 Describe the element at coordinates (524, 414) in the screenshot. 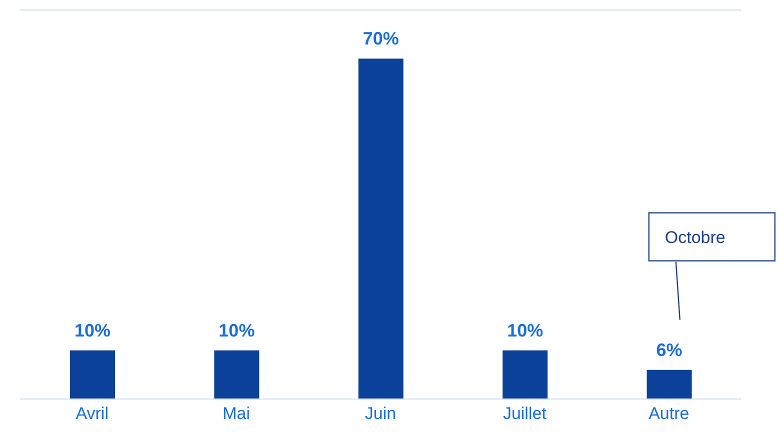

I see `x-tick-label: Juillet` at that location.